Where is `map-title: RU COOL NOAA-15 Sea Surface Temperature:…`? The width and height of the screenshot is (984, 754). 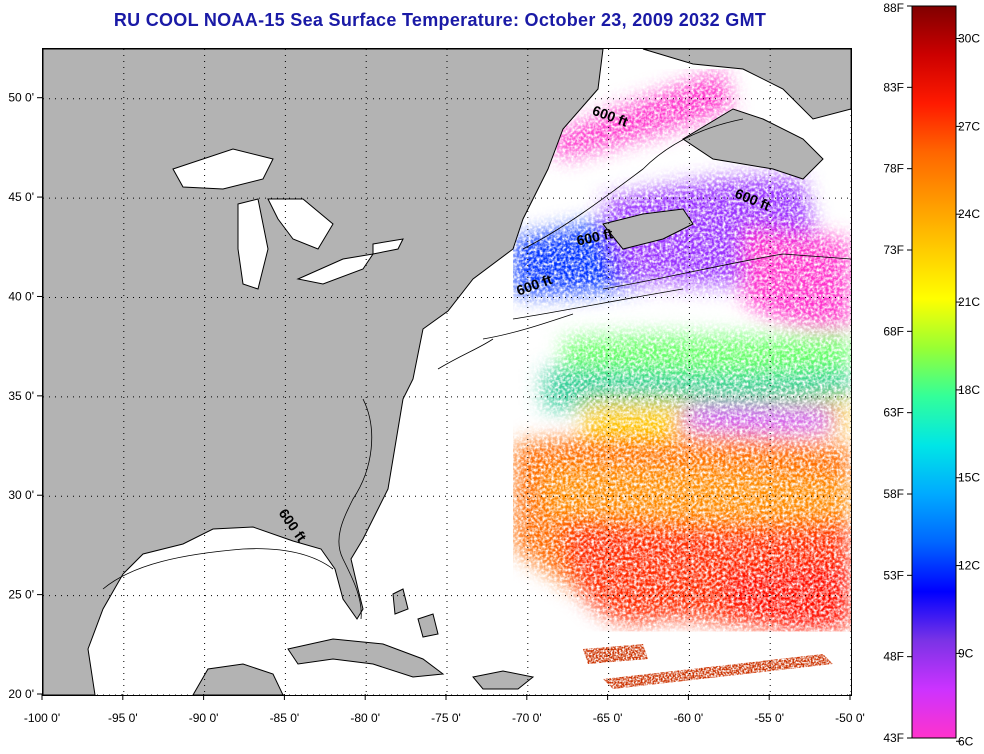 map-title: RU COOL NOAA-15 Sea Surface Temperature:… is located at coordinates (440, 20).